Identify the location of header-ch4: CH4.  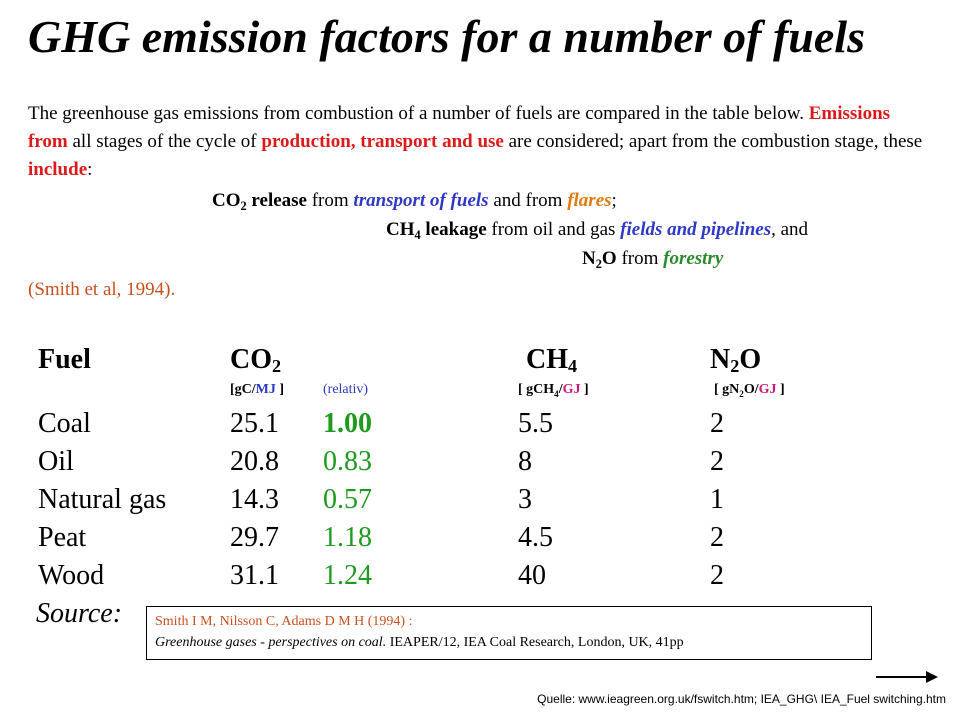
(552, 360).